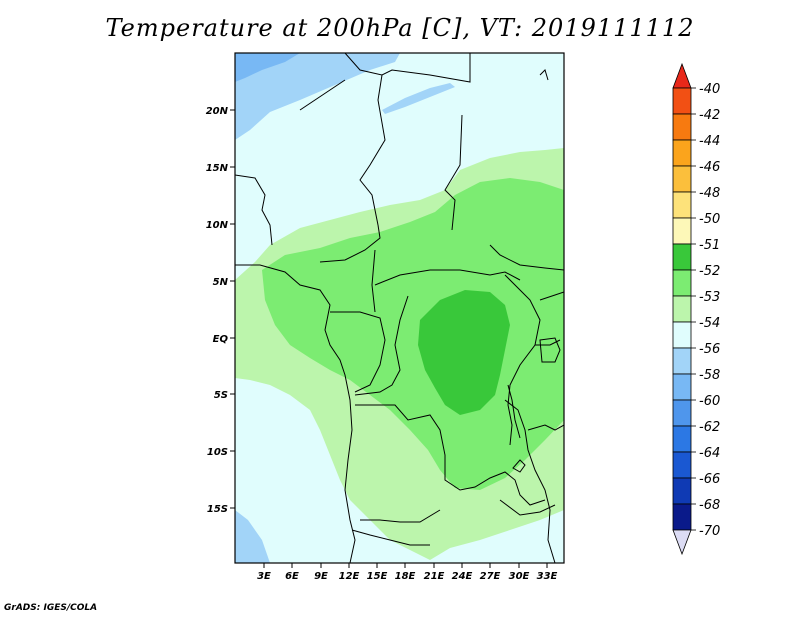 Image resolution: width=800 pixels, height=618 pixels. Describe the element at coordinates (545, 427) in the screenshot. I see `border-tanzania` at that location.